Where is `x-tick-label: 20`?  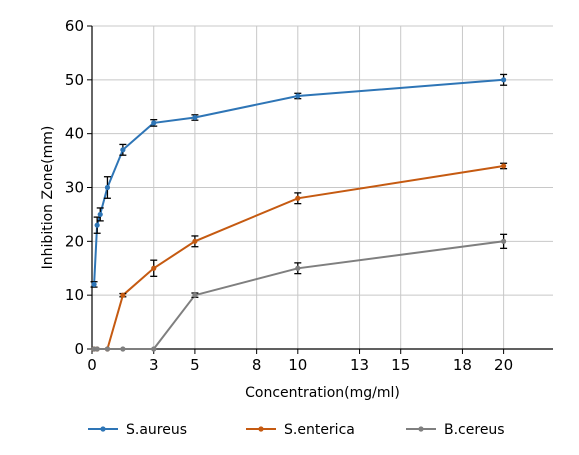 x-tick-label: 20 is located at coordinates (503, 365).